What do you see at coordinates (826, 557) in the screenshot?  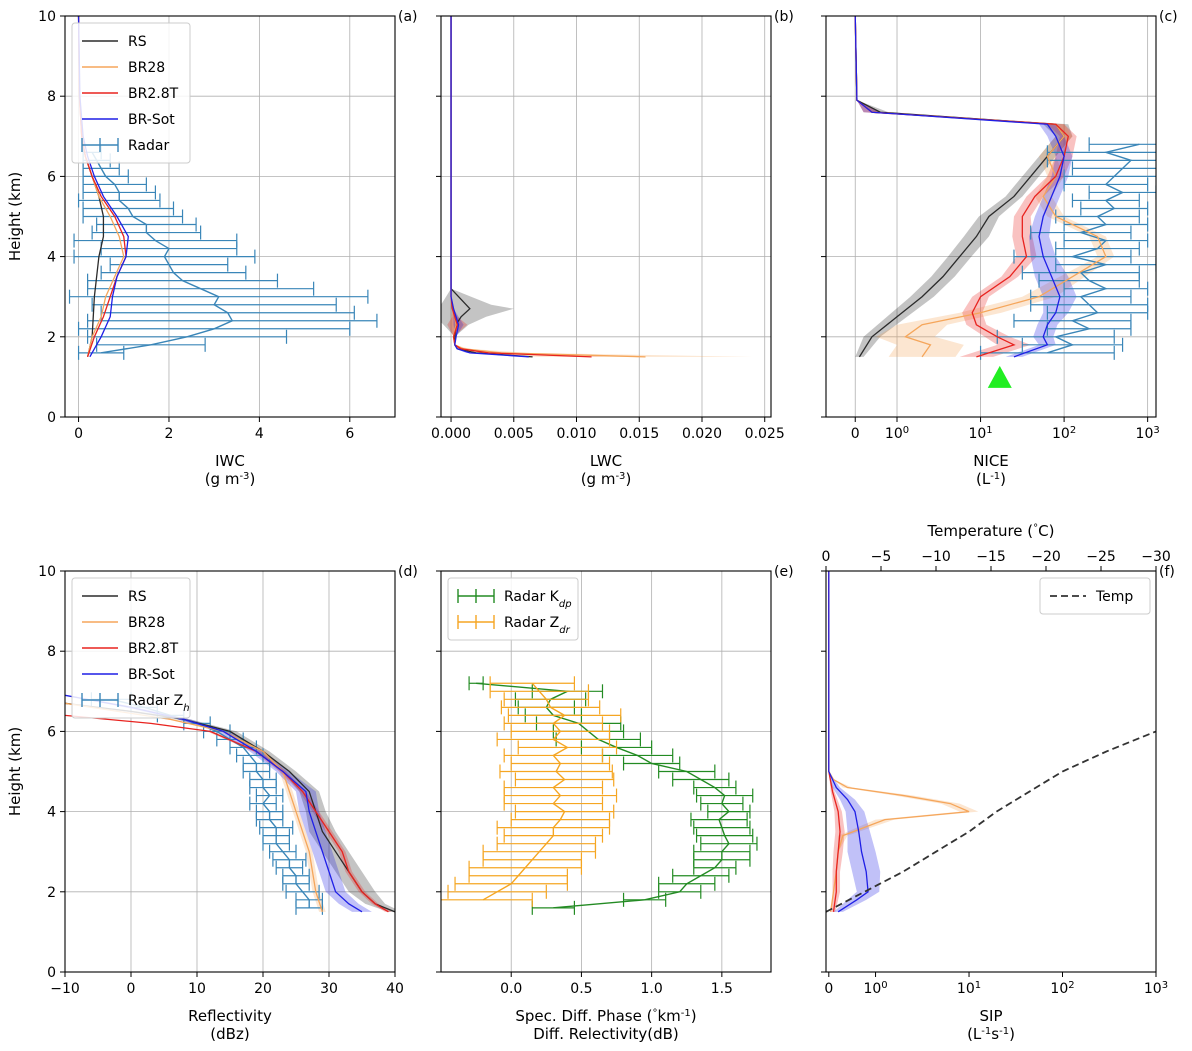 I see `top-tick-label: 0` at bounding box center [826, 557].